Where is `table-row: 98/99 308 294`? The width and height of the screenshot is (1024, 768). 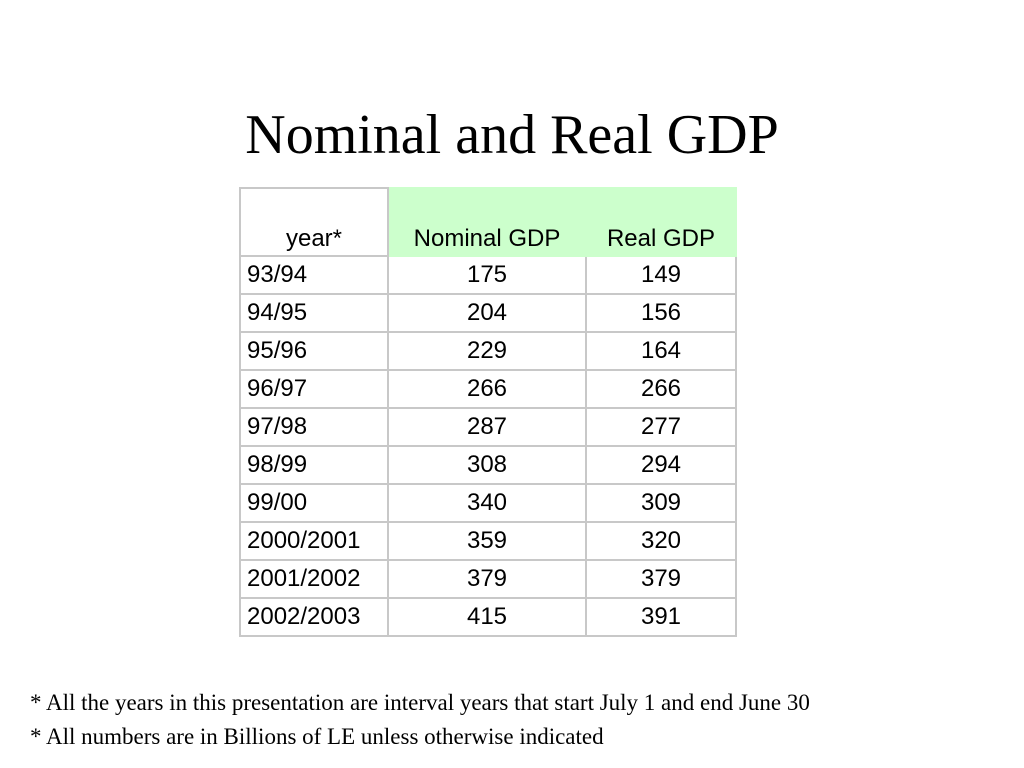 table-row: 98/99 308 294 is located at coordinates (488, 465).